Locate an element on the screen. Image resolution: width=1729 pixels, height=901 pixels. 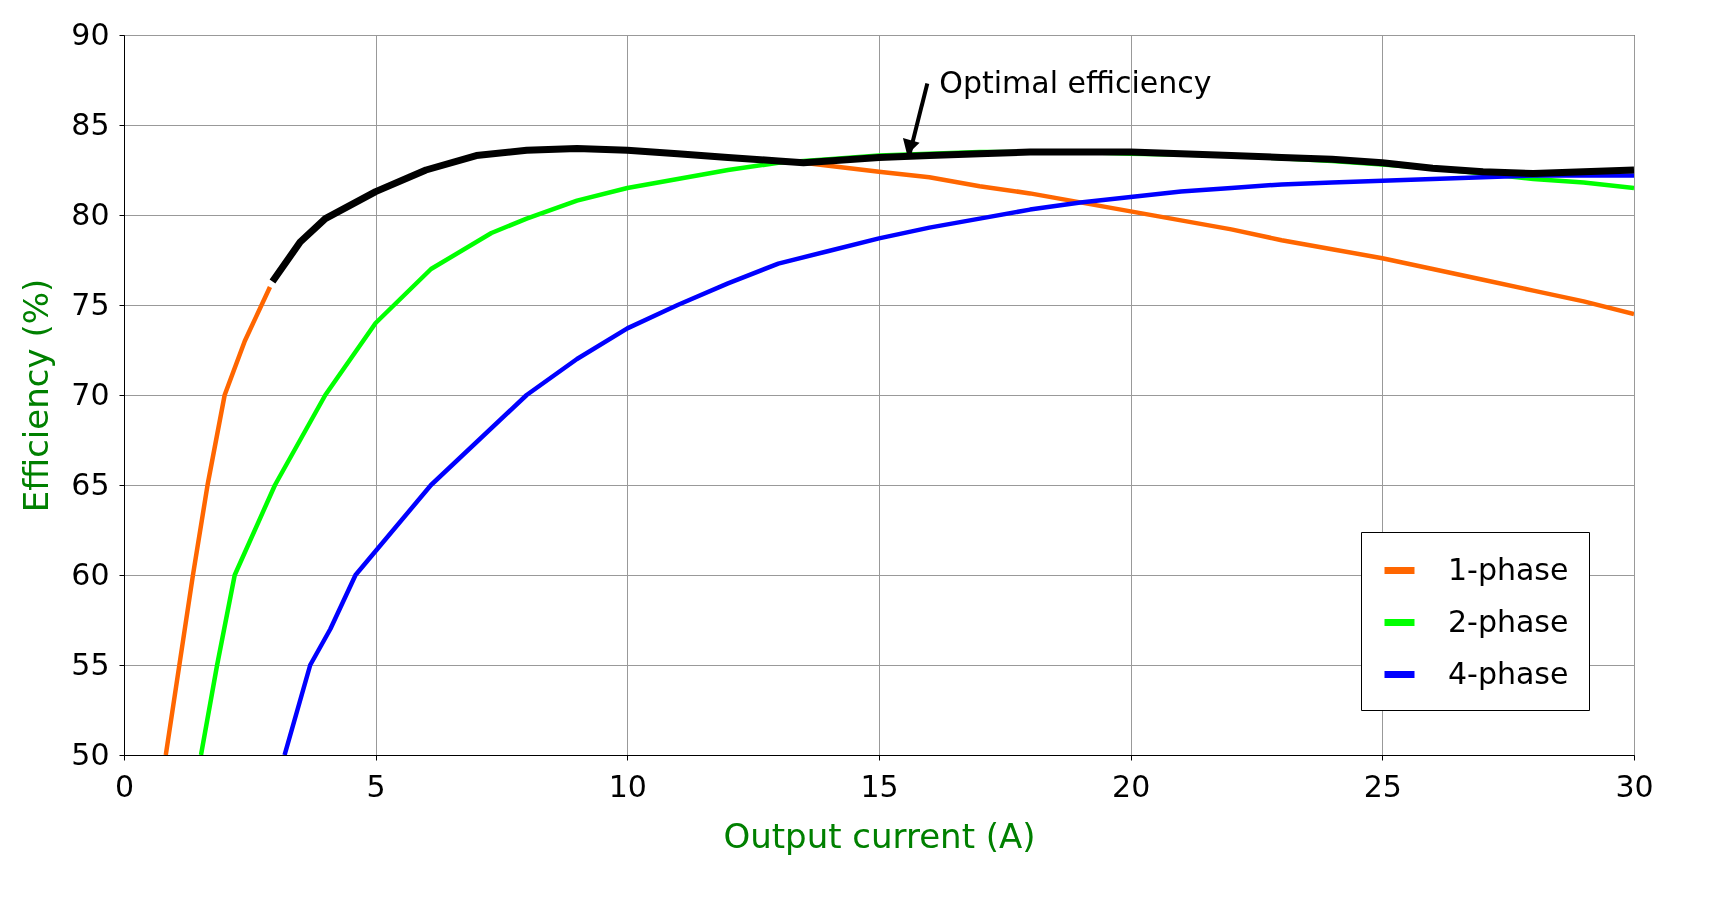
x-tick-label: 10 is located at coordinates (627, 786).